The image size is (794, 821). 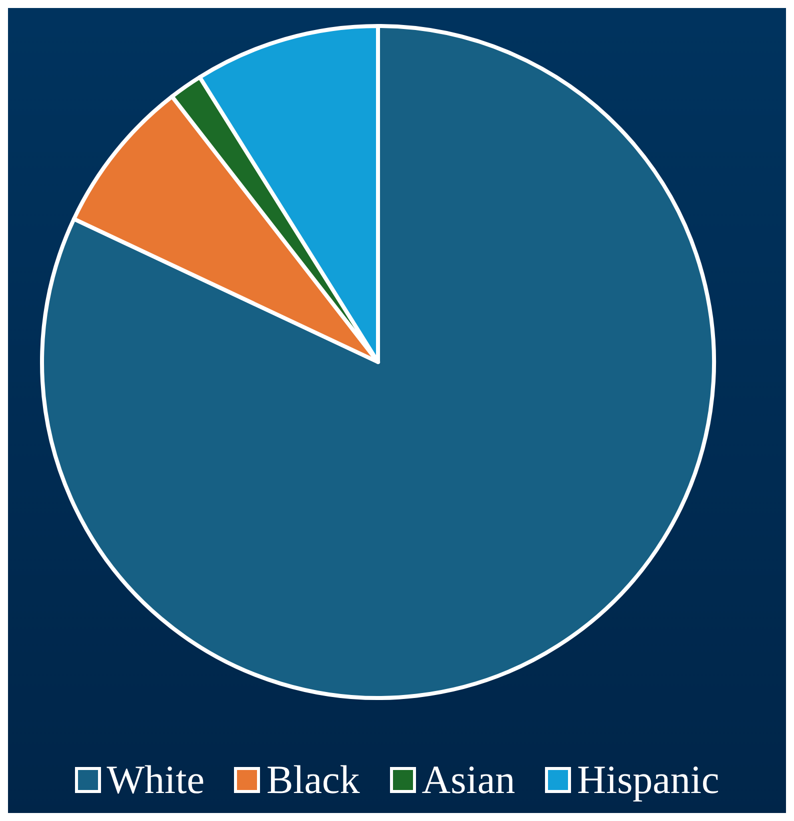 What do you see at coordinates (648, 779) in the screenshot?
I see `legend-label: Hispanic` at bounding box center [648, 779].